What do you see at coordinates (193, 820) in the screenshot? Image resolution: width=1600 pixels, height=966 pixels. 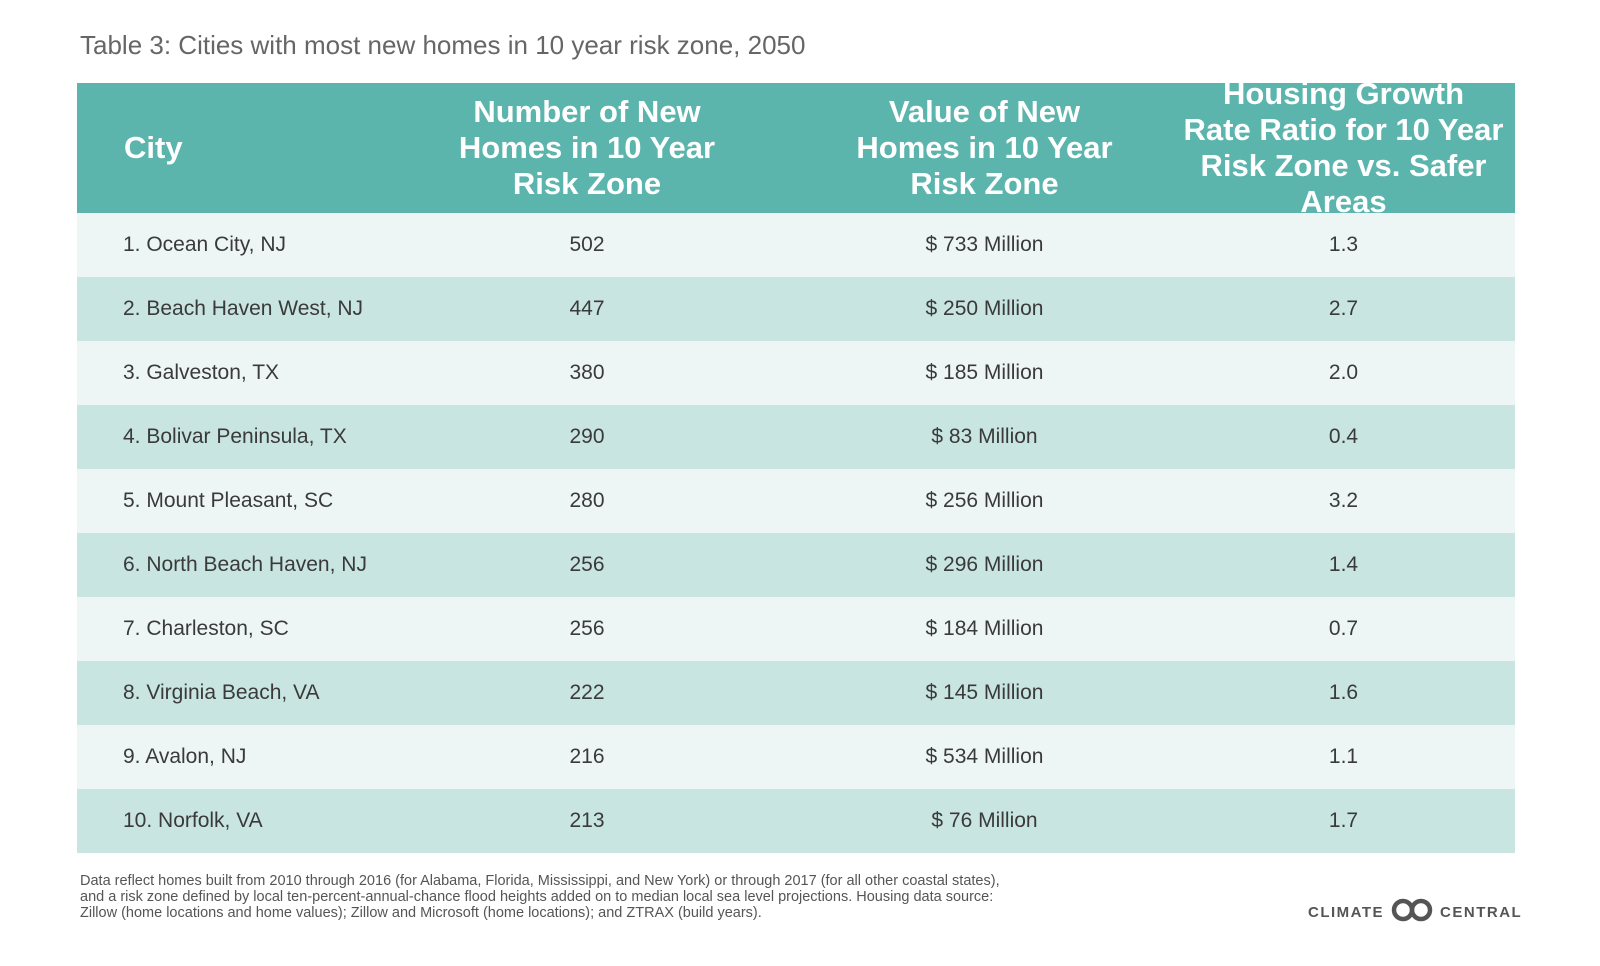 I see `cell-city: 10. Norfolk, VA` at bounding box center [193, 820].